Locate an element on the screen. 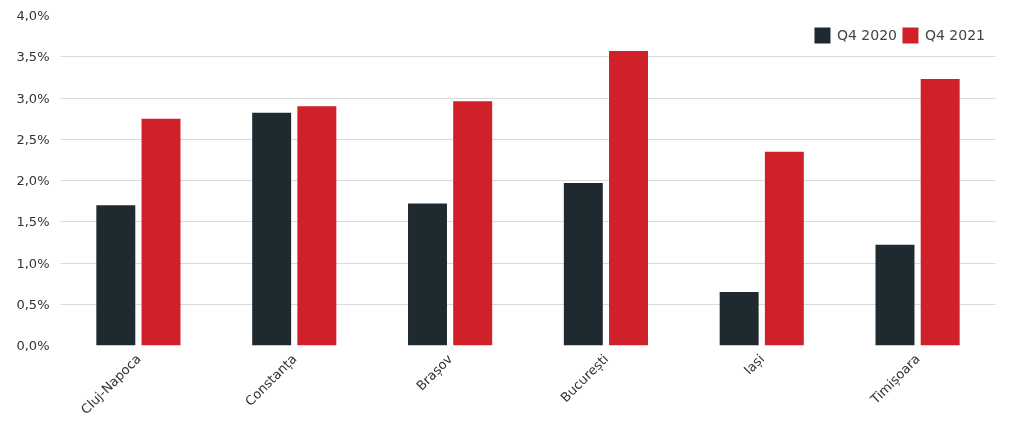  y-tick-label: 3,5% is located at coordinates (33, 57).